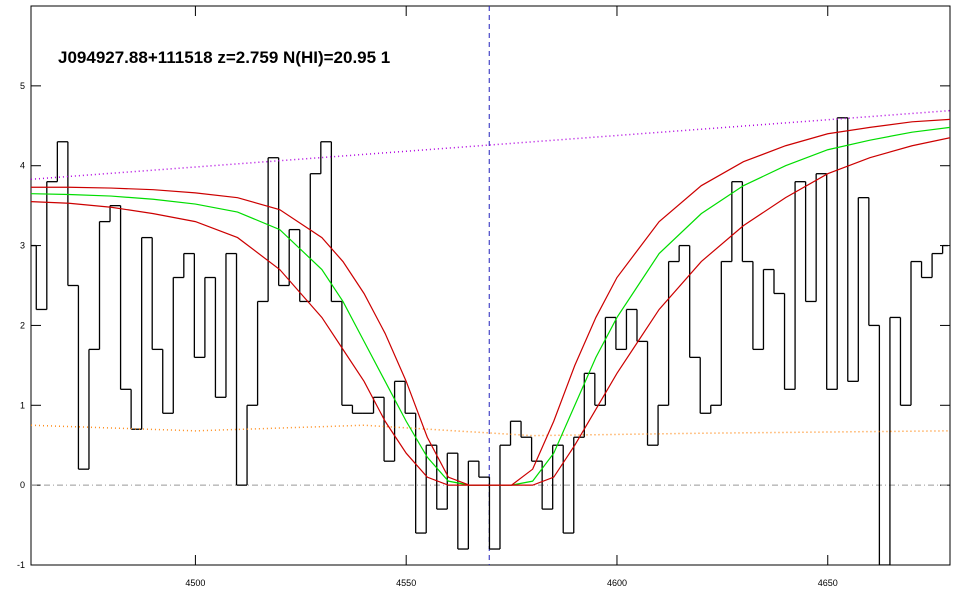 The height and width of the screenshot is (600, 960). What do you see at coordinates (22, 246) in the screenshot?
I see `y-tick-label: 3` at bounding box center [22, 246].